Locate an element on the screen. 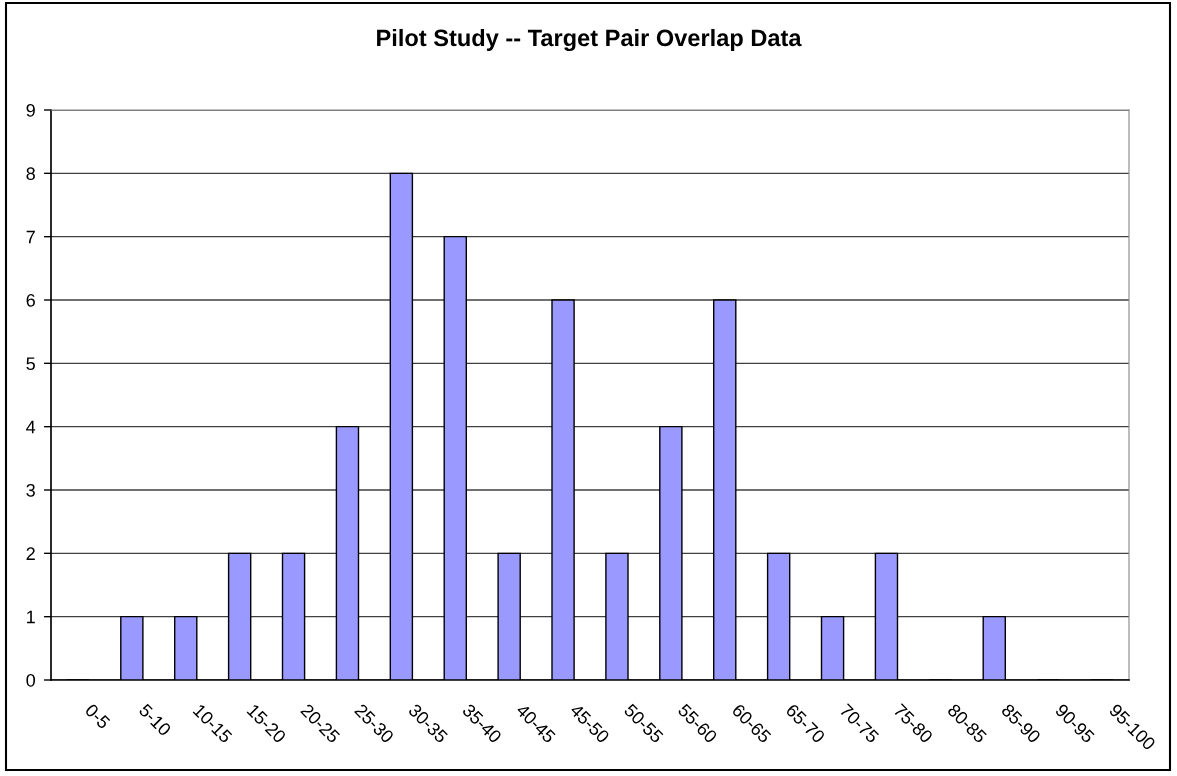 The height and width of the screenshot is (776, 1177). y-tick-label: 5 is located at coordinates (30, 364).